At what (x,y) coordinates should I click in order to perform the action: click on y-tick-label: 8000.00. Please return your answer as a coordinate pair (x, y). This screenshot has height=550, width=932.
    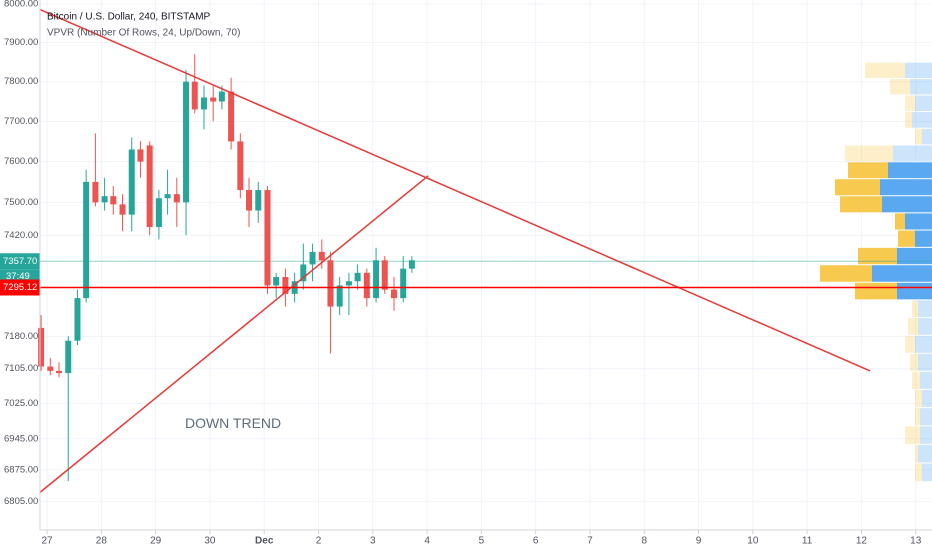
    Looking at the image, I should click on (21, 4).